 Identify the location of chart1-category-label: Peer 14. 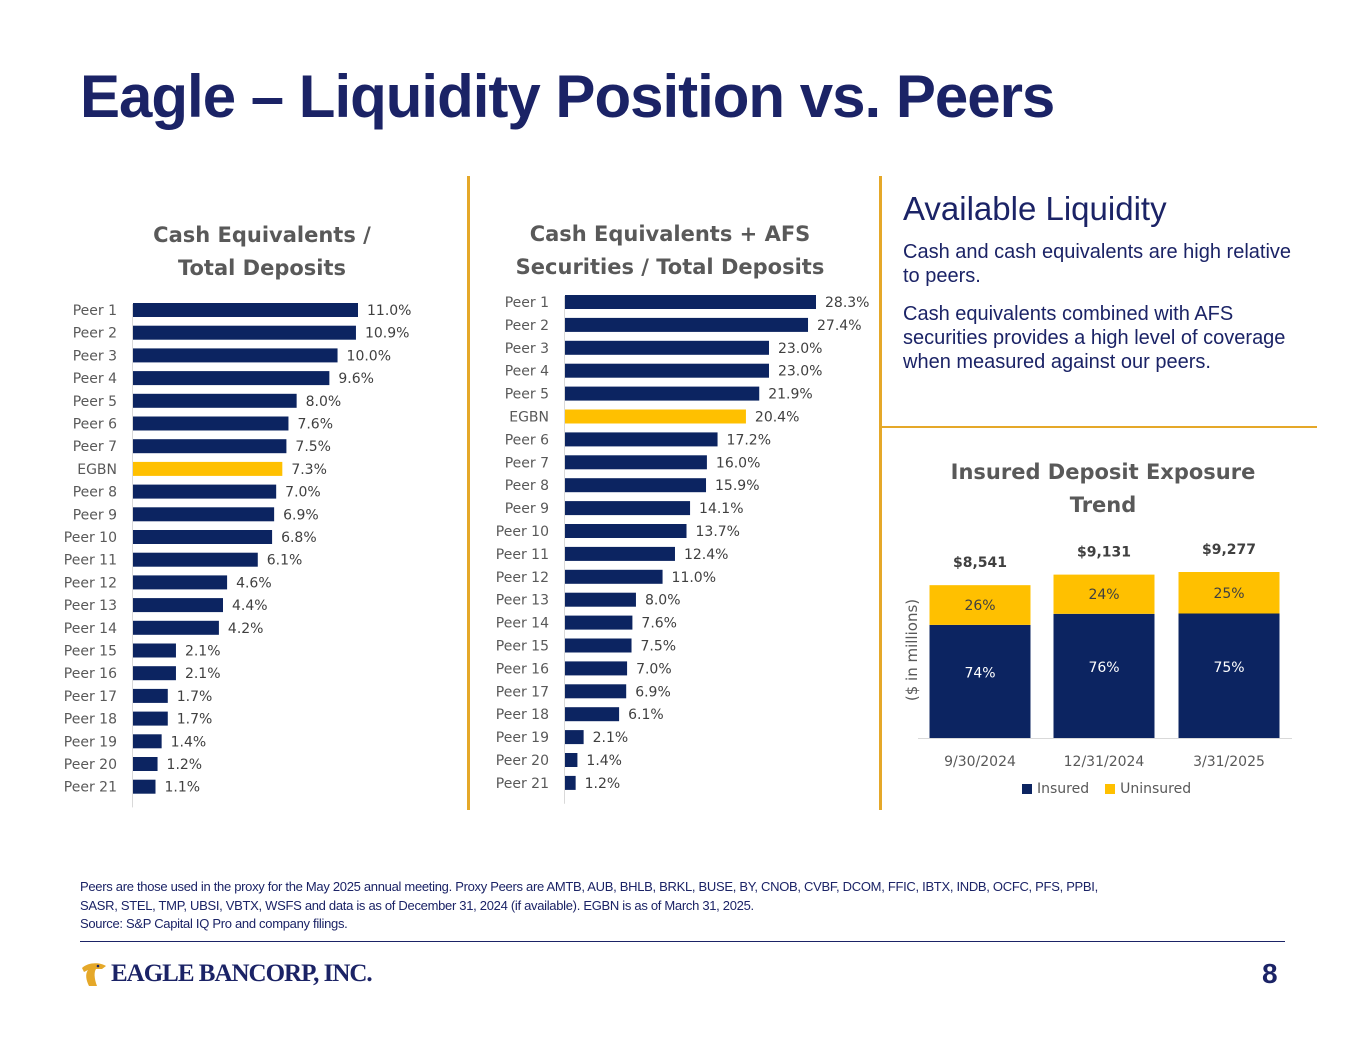
(90, 629).